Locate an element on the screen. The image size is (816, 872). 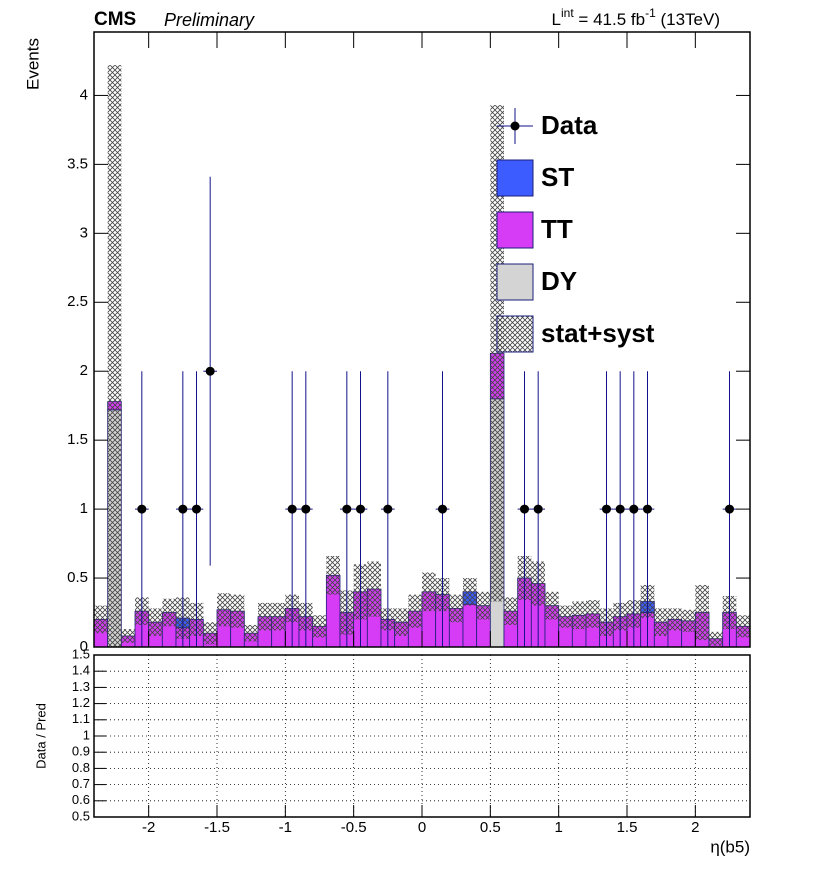
y-tick-label: 2.5 is located at coordinates (77, 301).